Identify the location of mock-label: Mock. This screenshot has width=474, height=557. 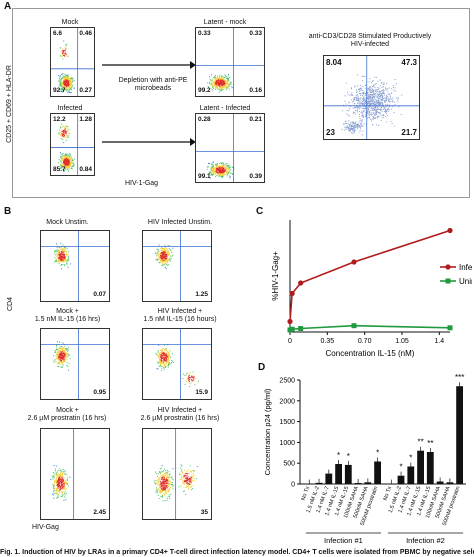
(70, 22).